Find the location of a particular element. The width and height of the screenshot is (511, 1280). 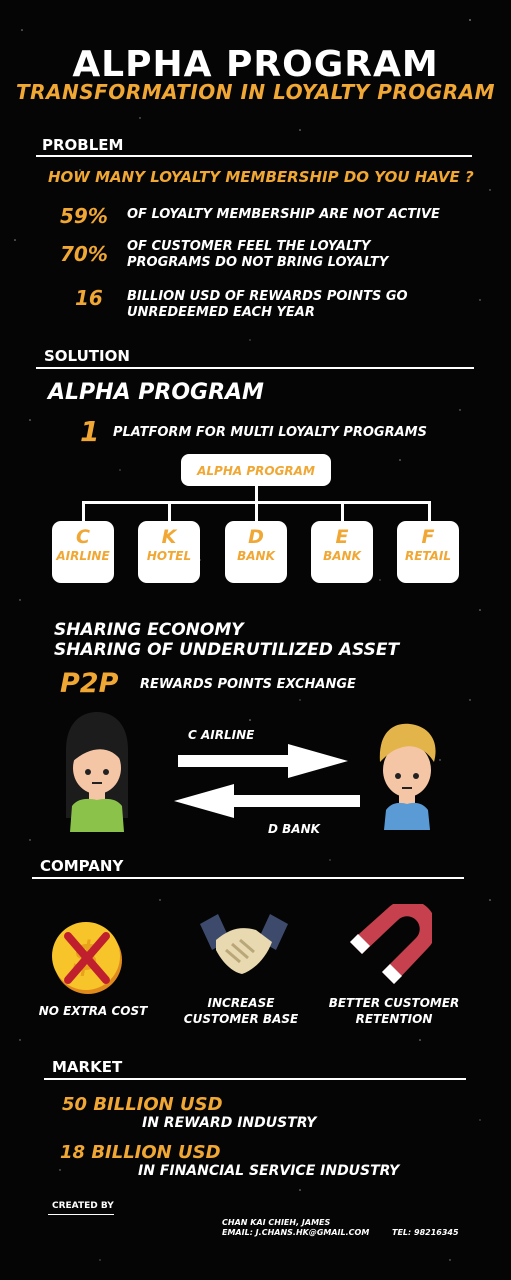

node-e-bank: E BANK is located at coordinates (342, 552).